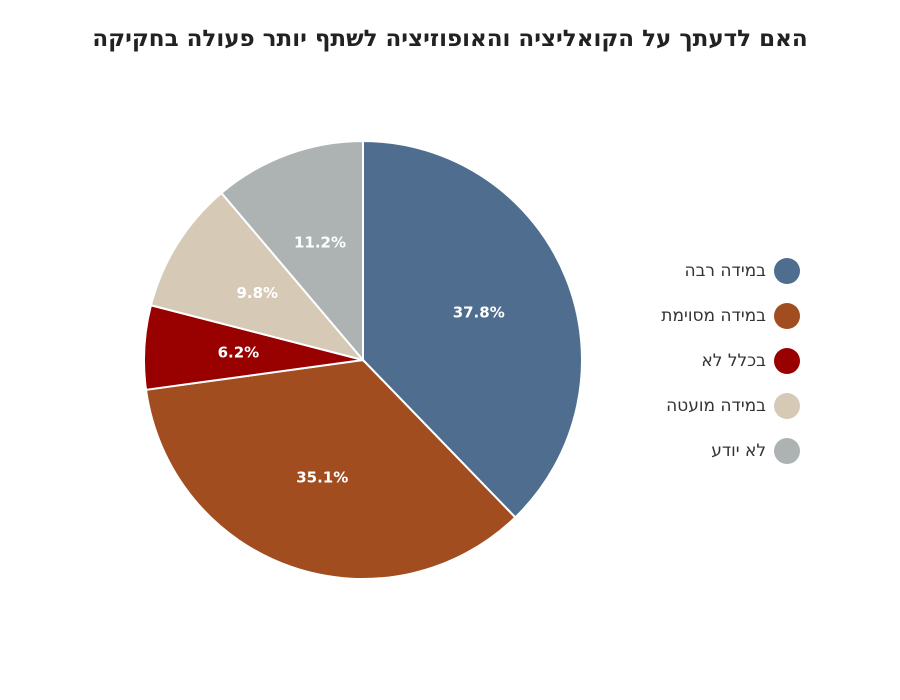 This screenshot has width=900, height=700. I want to click on legend-label: במידה מועטה, so click(716, 405).